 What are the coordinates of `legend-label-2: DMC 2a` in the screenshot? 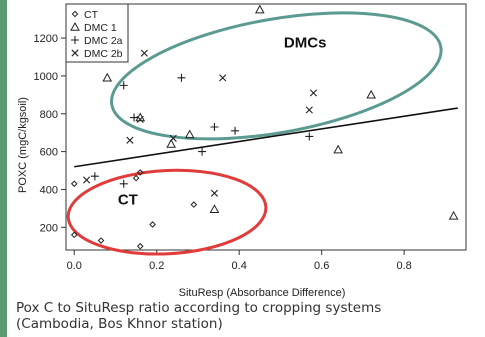 It's located at (103, 41).